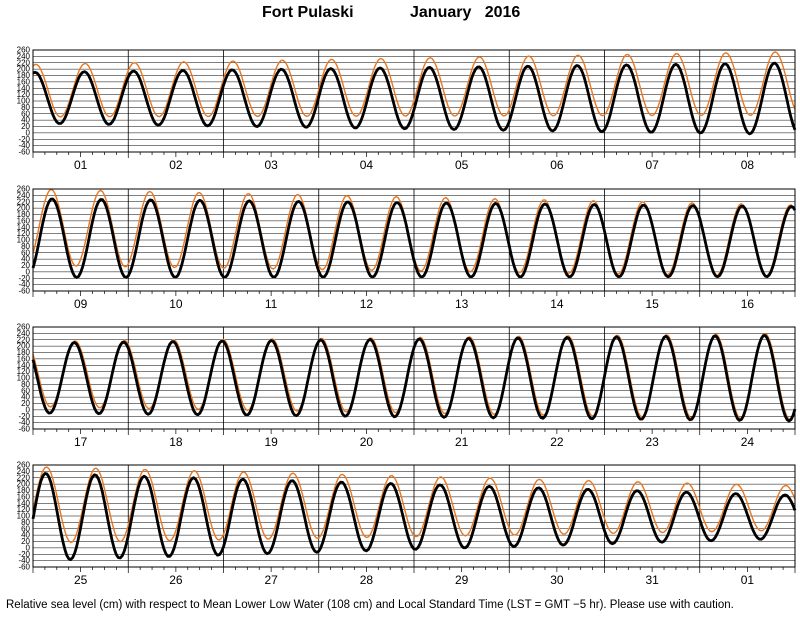 Image resolution: width=800 pixels, height=618 pixels. I want to click on day-label: 31, so click(652, 580).